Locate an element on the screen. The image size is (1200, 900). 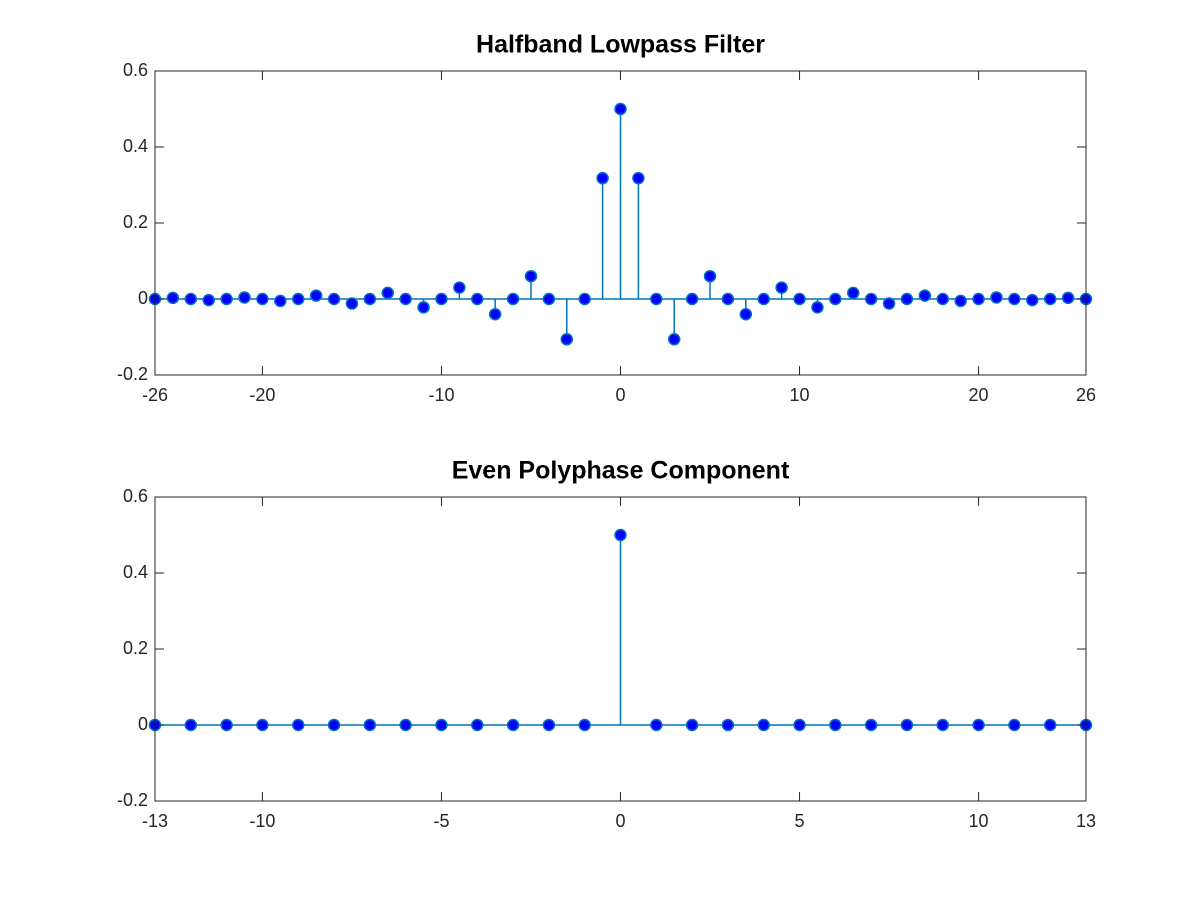
chart-title: Halfband Lowpass Filter is located at coordinates (620, 45).